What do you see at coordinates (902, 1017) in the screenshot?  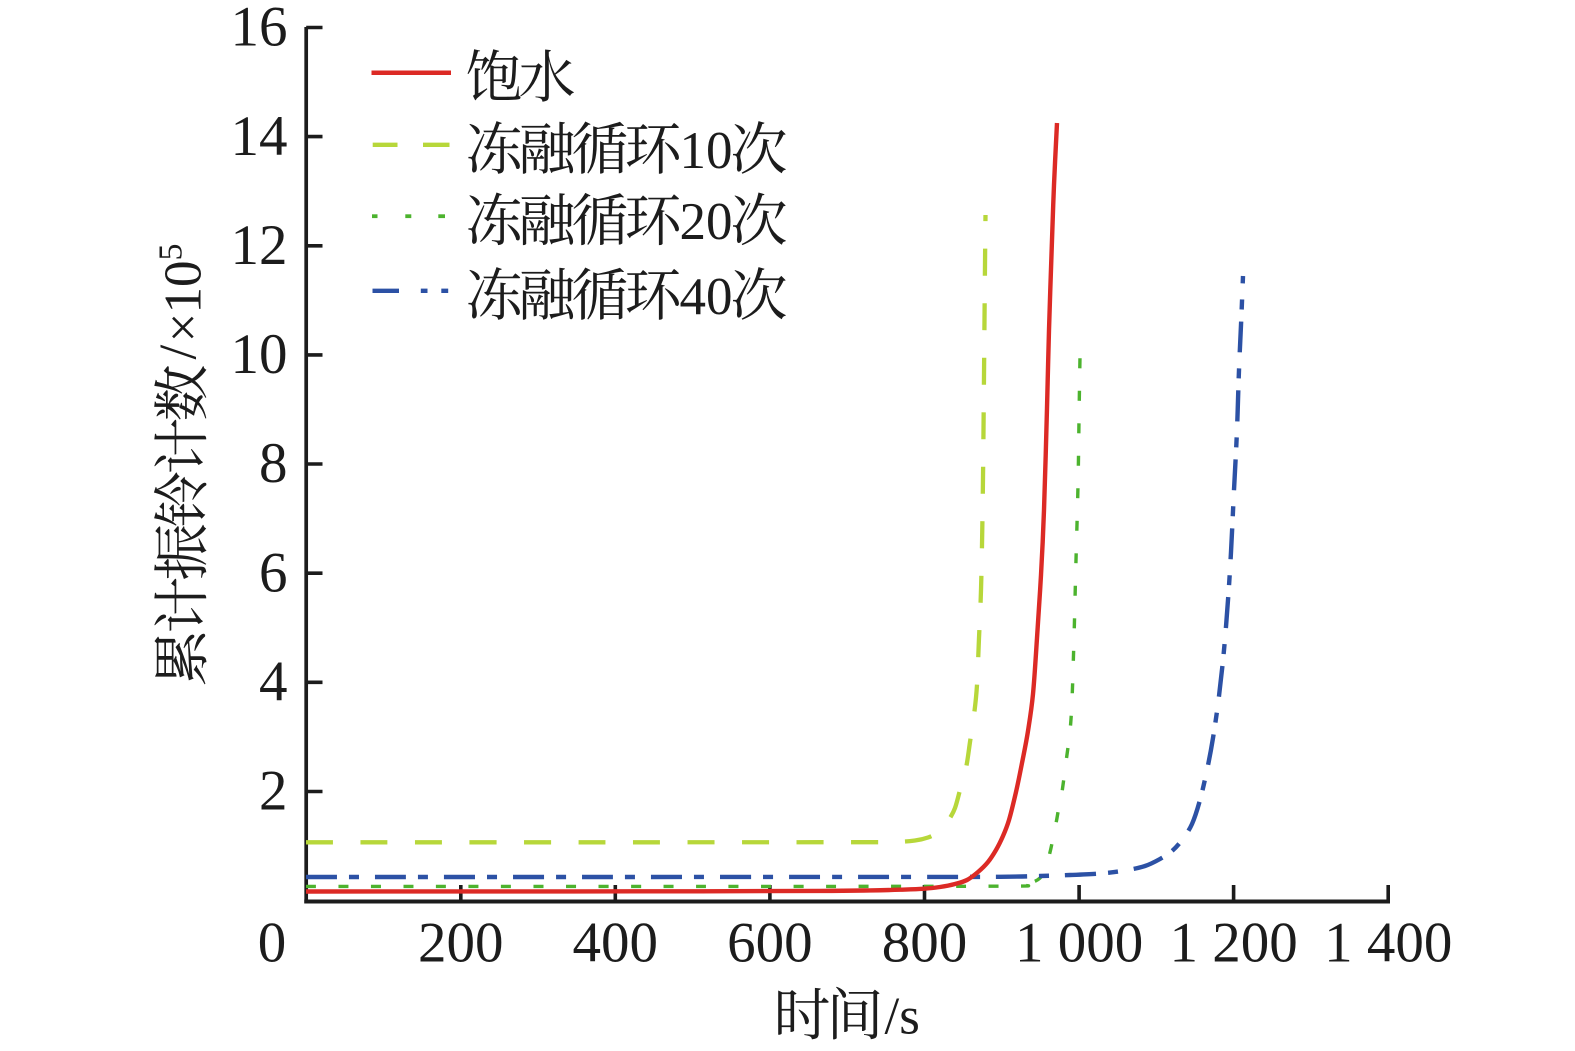 I see `svg-text: /s` at bounding box center [902, 1017].